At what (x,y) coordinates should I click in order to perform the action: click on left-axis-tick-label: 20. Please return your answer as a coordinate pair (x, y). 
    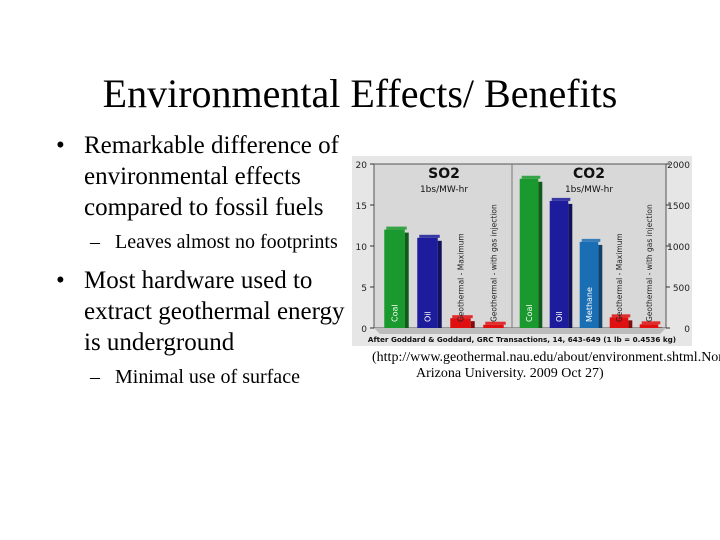
    Looking at the image, I should click on (362, 166).